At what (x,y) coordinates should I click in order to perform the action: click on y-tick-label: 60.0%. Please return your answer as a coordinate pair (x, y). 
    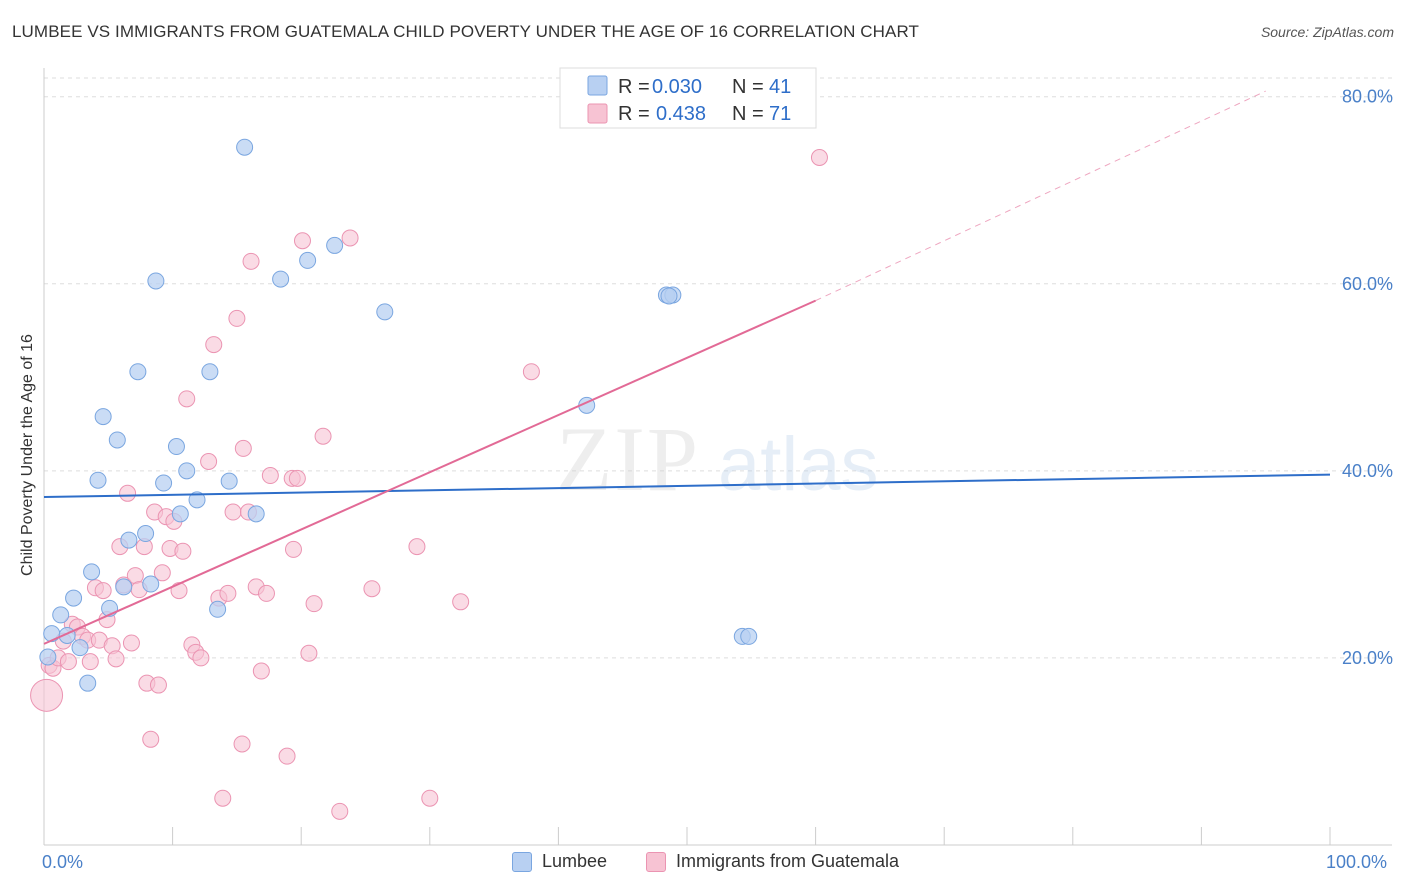
    Looking at the image, I should click on (1367, 284).